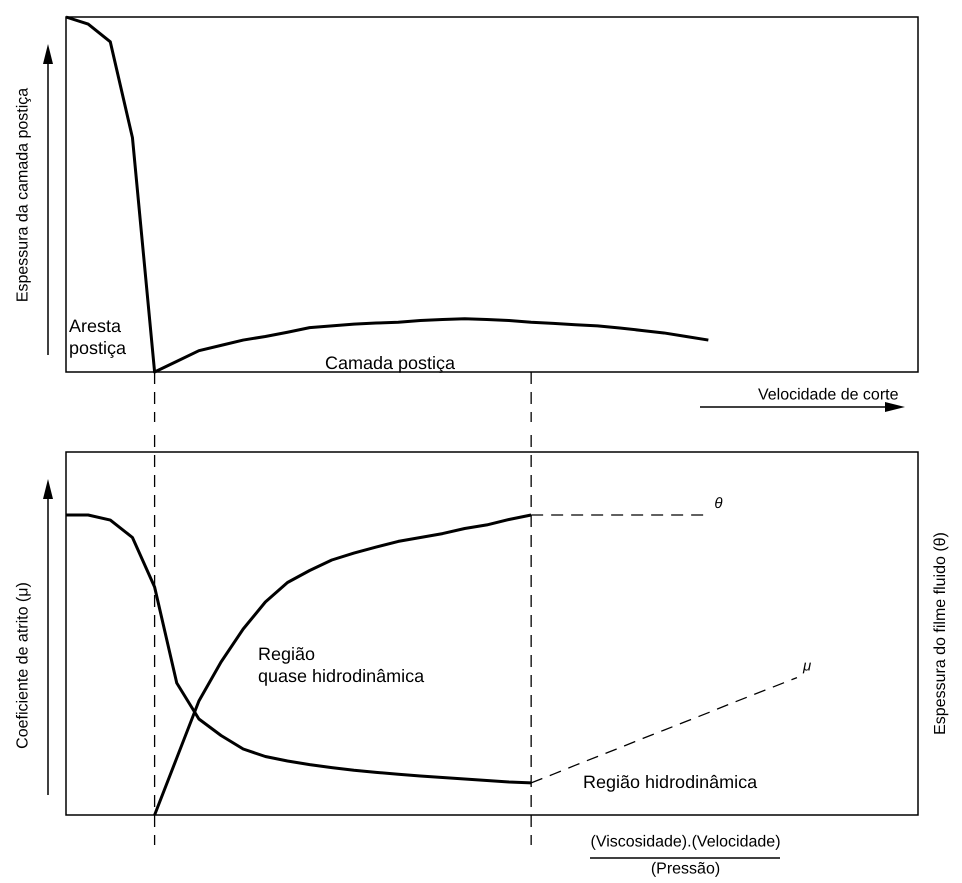 This screenshot has height=883, width=962. Describe the element at coordinates (685, 856) in the screenshot. I see `x-axis-title: (Viscosidade).(Velocidade) (Pressão)` at that location.